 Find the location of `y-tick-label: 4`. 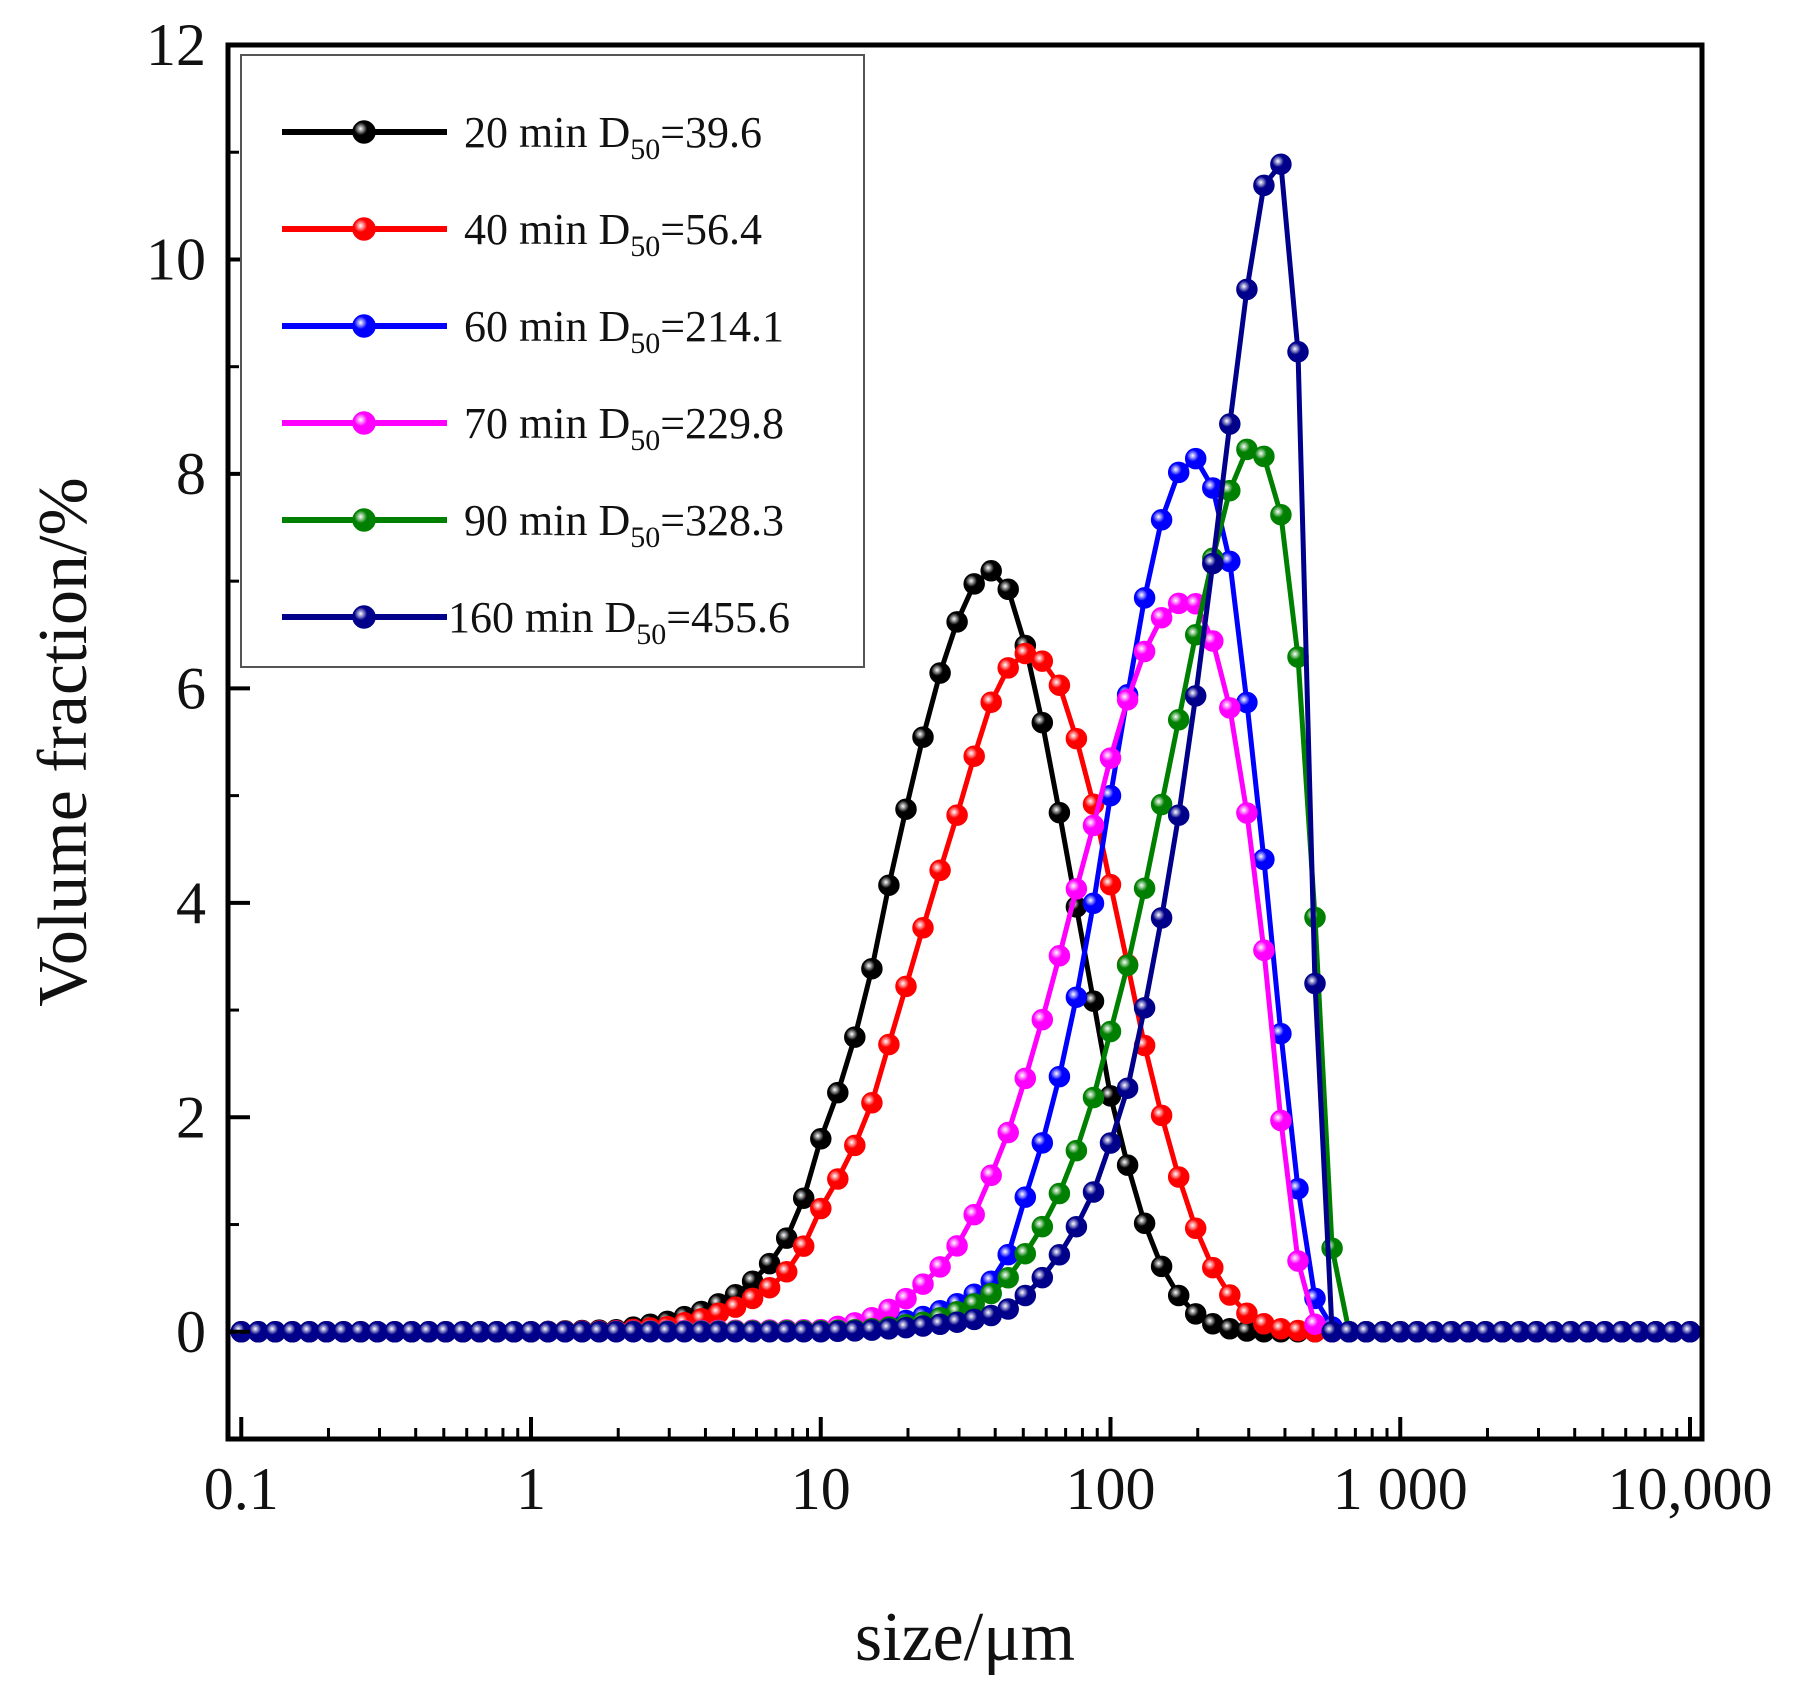

y-tick-label: 4 is located at coordinates (191, 903).